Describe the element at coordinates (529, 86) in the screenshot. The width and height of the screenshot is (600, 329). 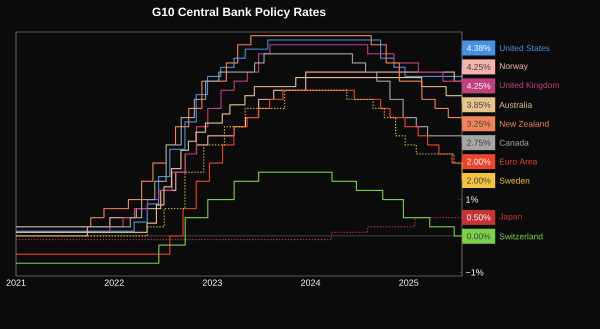
I see `legend-label: United Kingdom` at that location.